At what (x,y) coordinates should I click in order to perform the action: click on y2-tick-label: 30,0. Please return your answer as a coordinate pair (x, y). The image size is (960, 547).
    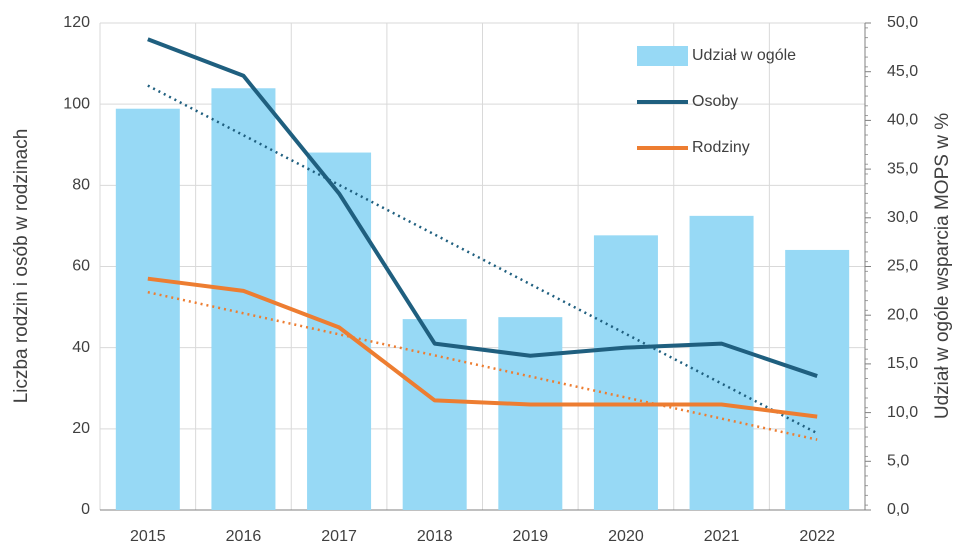
    Looking at the image, I should click on (902, 217).